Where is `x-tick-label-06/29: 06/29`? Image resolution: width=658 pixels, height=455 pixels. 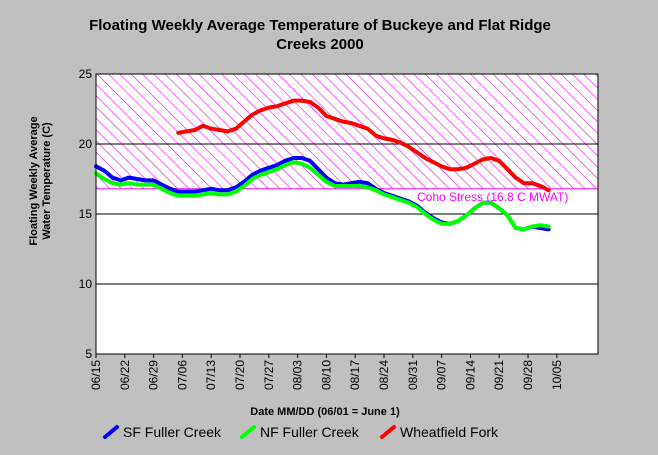
x-tick-label-06/29: 06/29 is located at coordinates (154, 375).